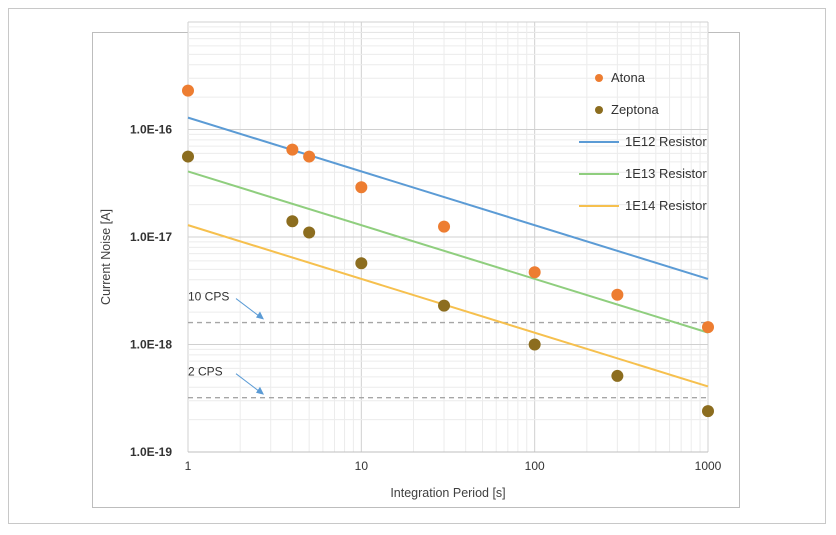  Describe the element at coordinates (151, 237) in the screenshot. I see `y-tick-label: 1.0E-17` at that location.